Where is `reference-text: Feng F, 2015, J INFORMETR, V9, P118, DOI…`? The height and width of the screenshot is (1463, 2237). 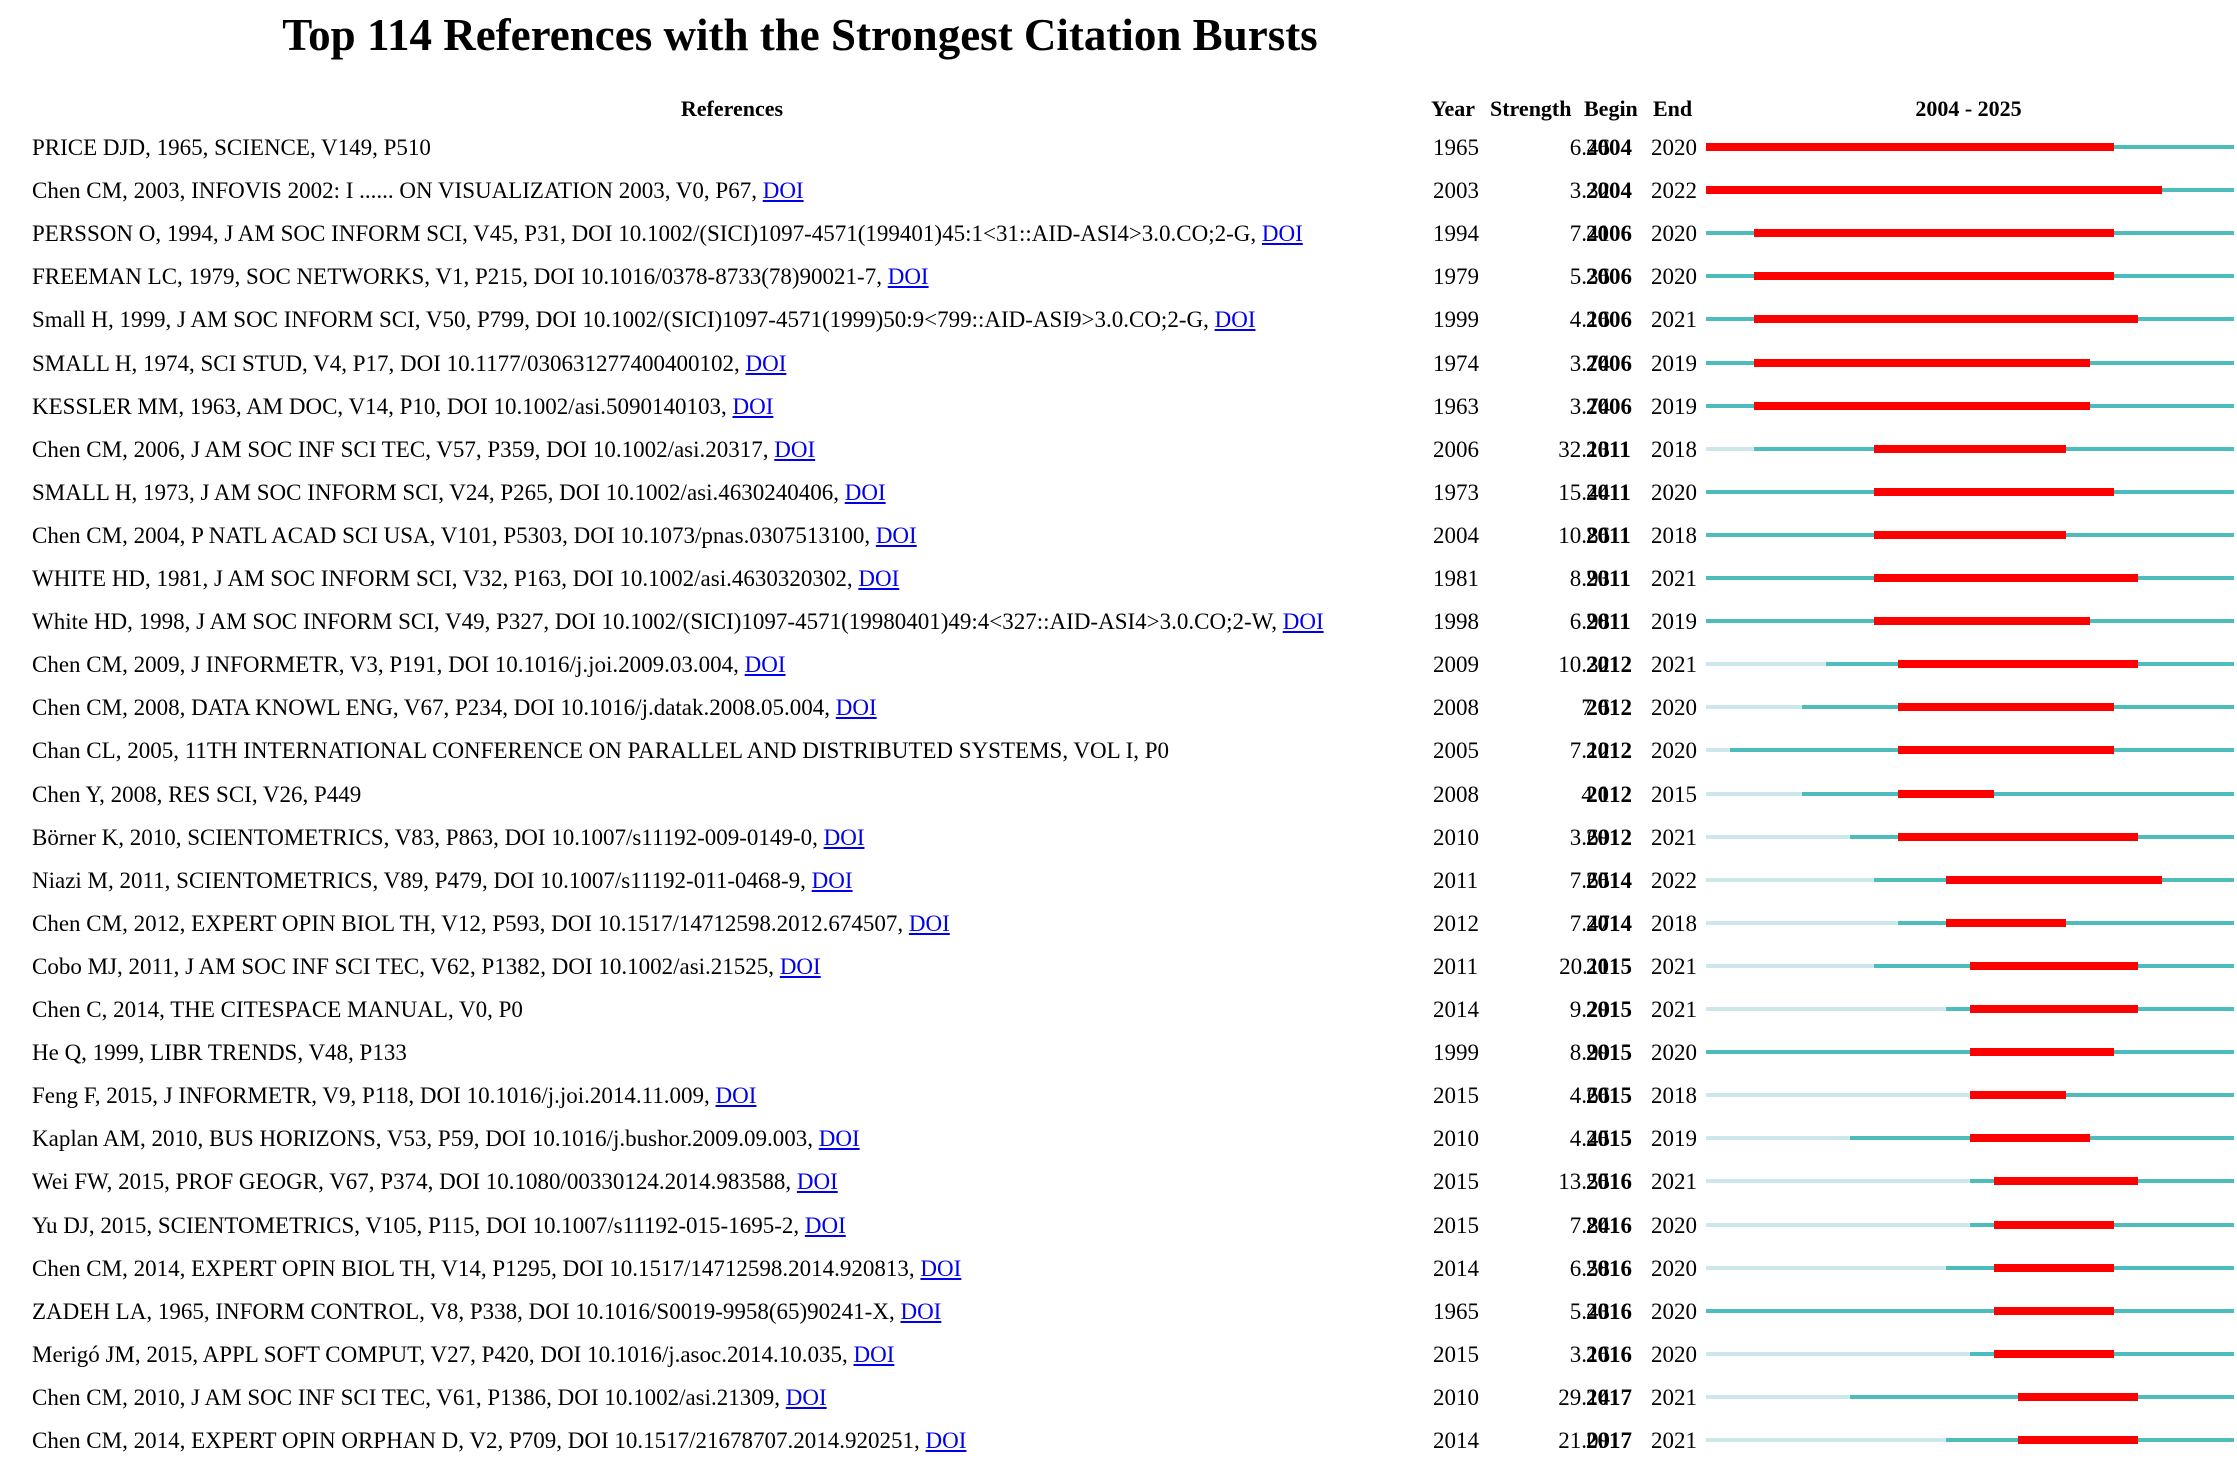 reference-text: Feng F, 2015, J INFORMETR, V9, P118, DOI… is located at coordinates (374, 1096).